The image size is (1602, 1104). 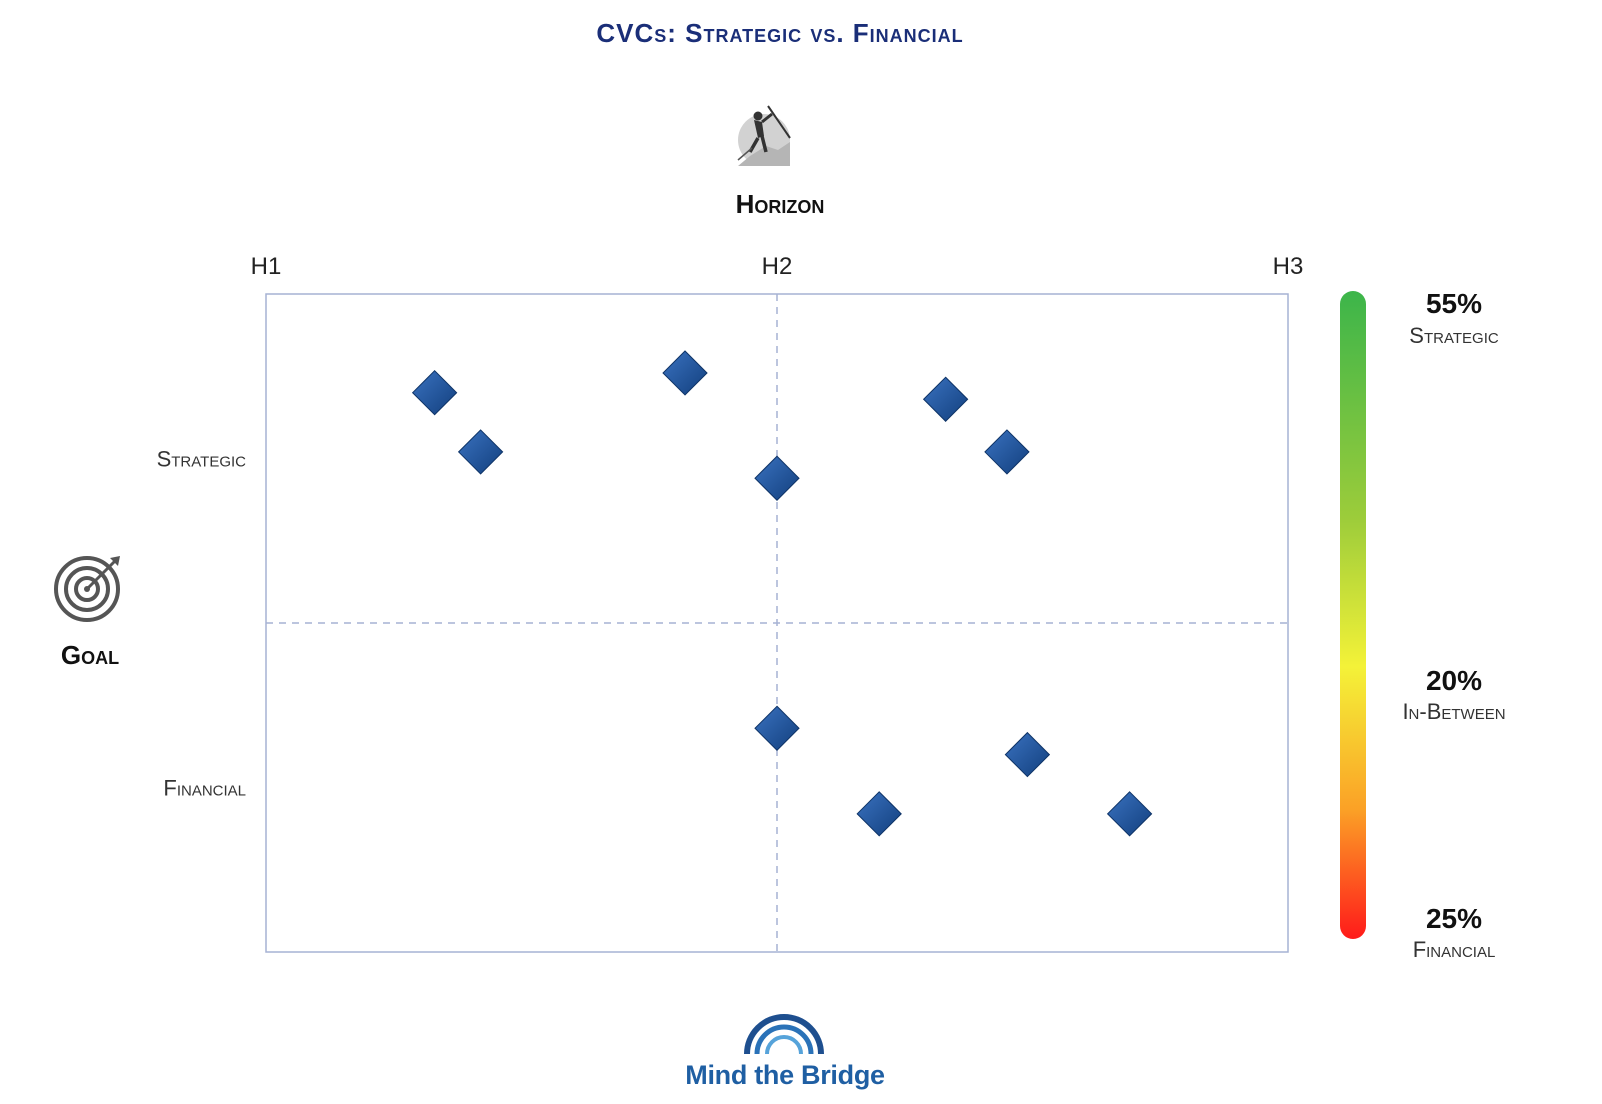 I want to click on x-axis-title: Horizon, so click(x=780, y=204).